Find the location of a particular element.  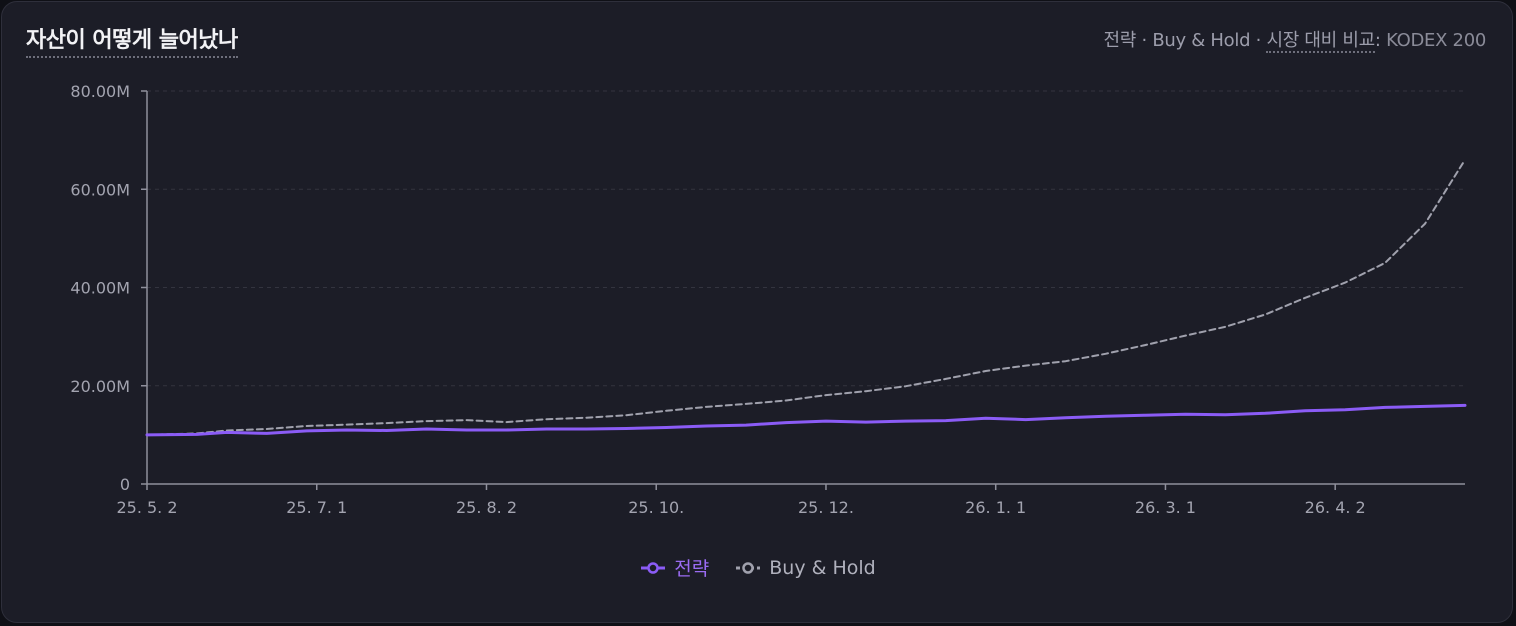

series-line-strategy is located at coordinates (806, 420).